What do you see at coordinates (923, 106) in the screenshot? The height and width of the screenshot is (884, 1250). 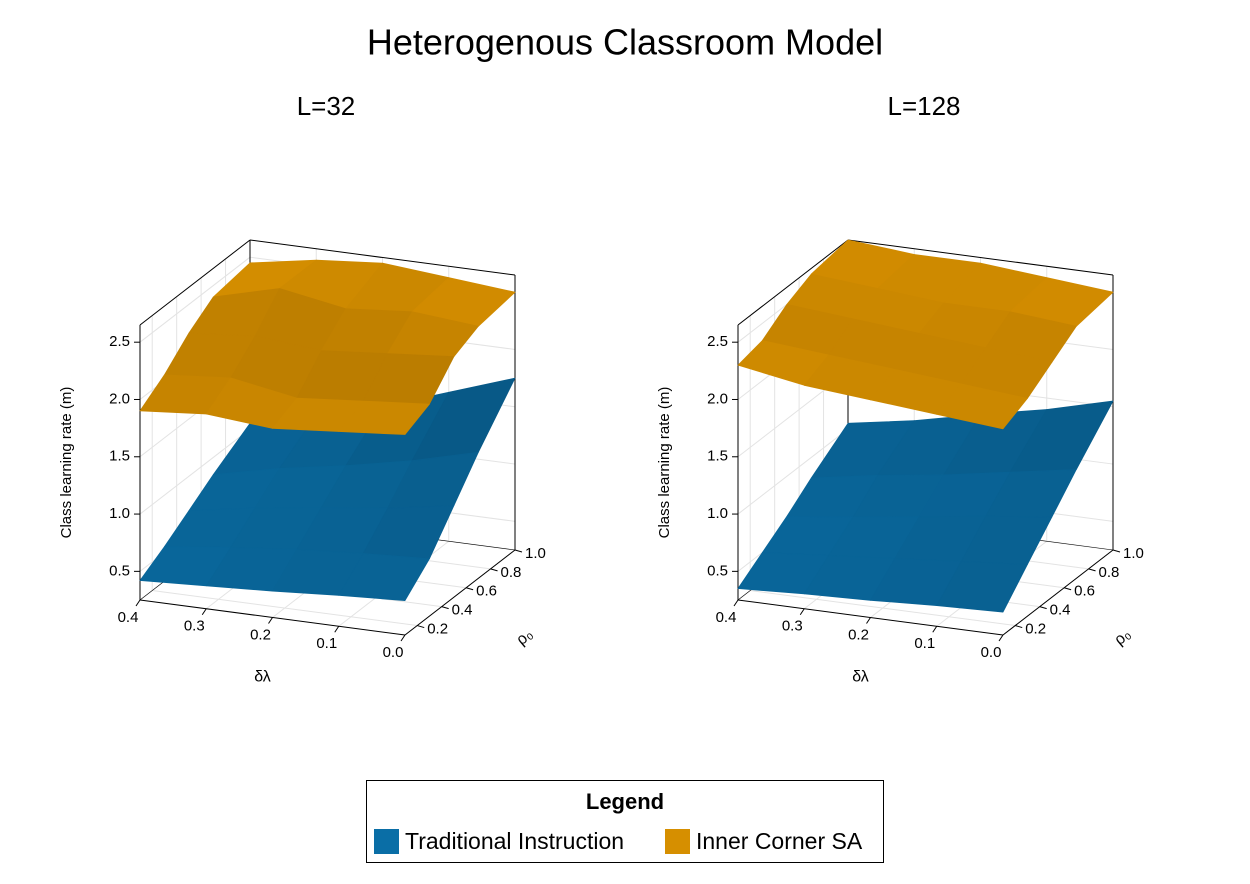 I see `subplot-title: L=128` at bounding box center [923, 106].